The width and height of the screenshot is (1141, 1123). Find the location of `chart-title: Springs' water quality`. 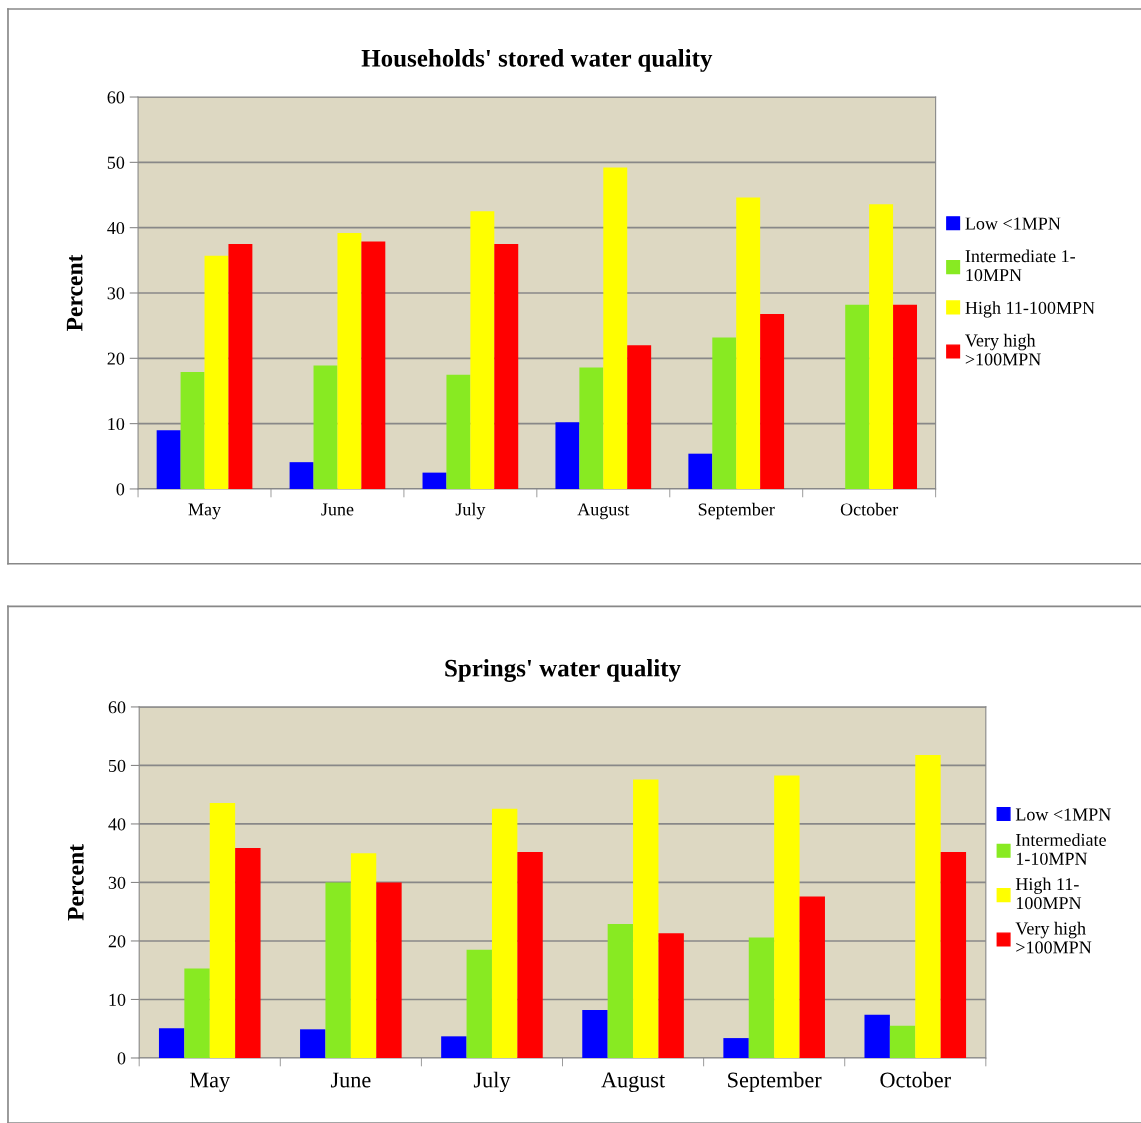

chart-title: Springs' water quality is located at coordinates (563, 670).